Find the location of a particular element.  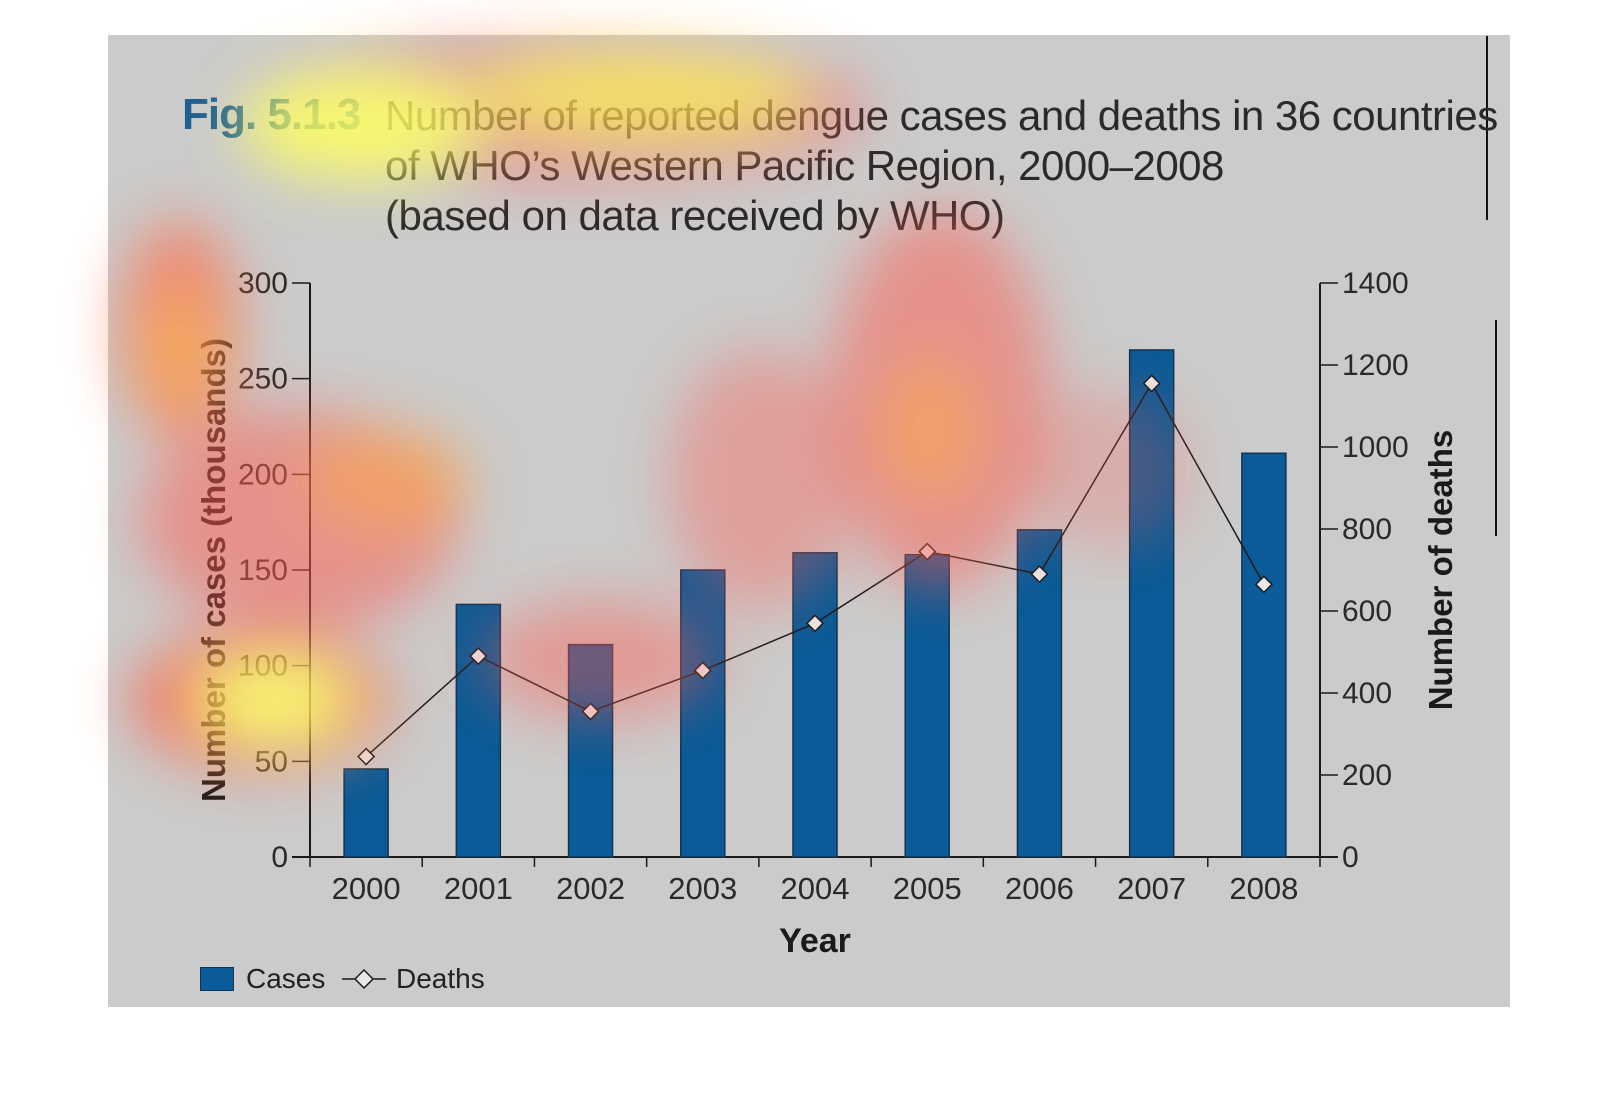

right-tick-label: 1200 is located at coordinates (1375, 365).